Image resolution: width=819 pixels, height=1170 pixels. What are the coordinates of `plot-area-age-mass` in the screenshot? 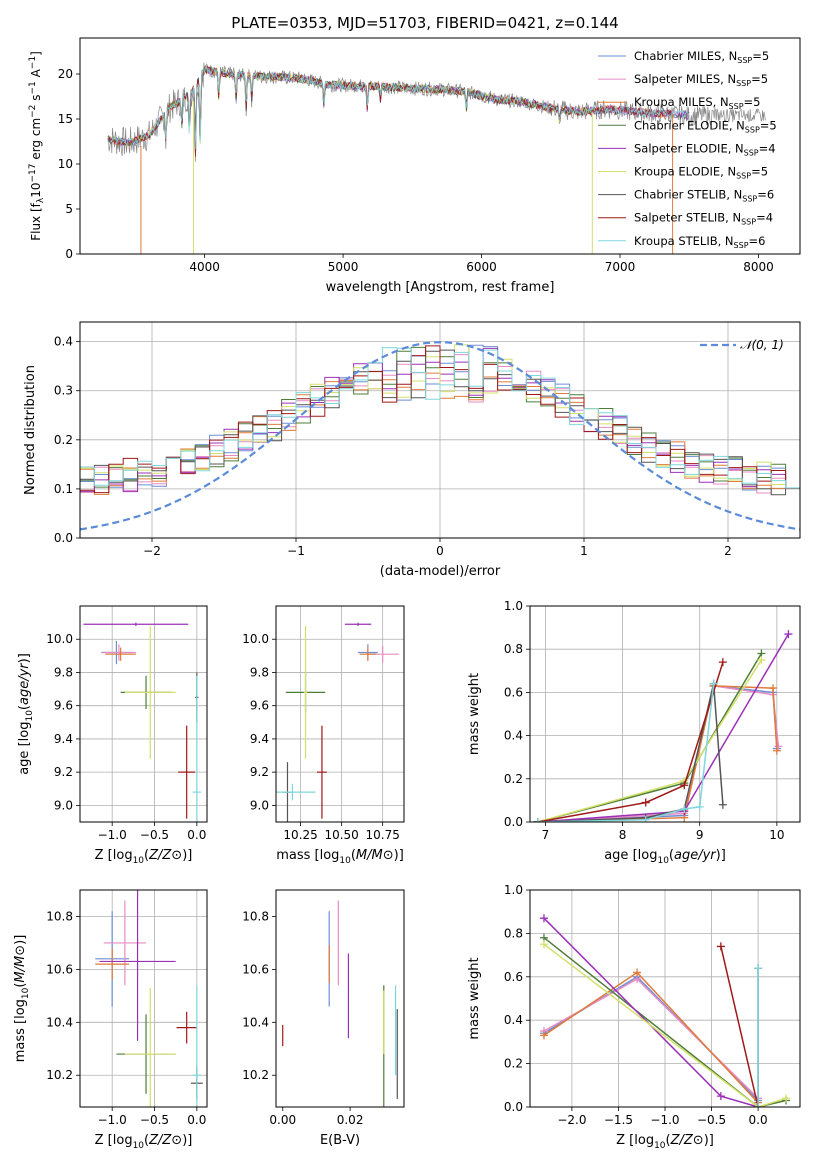 It's located at (338, 722).